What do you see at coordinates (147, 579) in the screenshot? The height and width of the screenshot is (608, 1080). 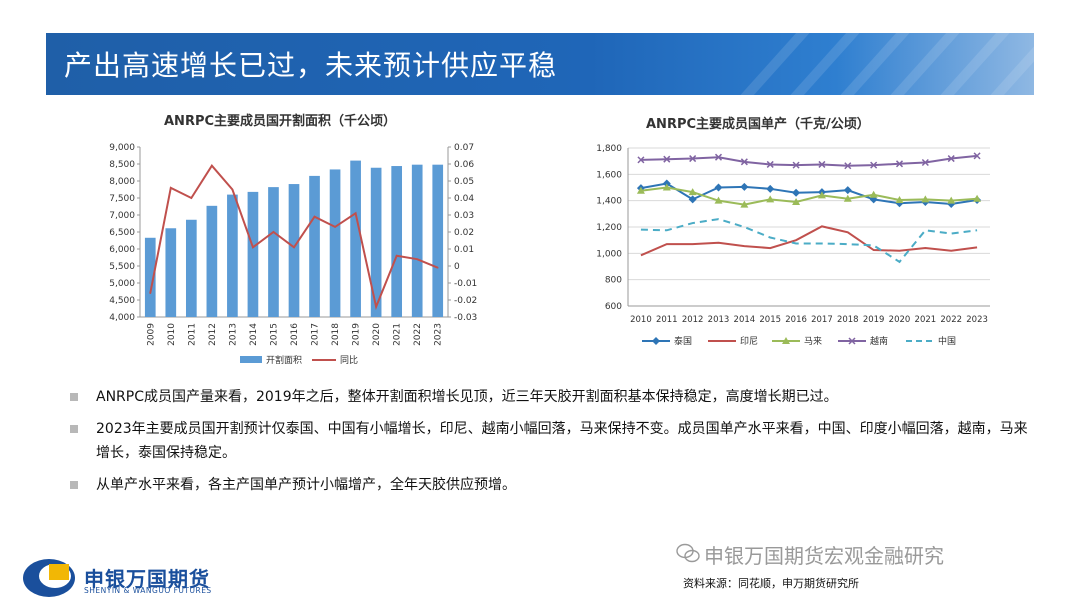 I see `logo-text: 申银万国期货` at bounding box center [147, 579].